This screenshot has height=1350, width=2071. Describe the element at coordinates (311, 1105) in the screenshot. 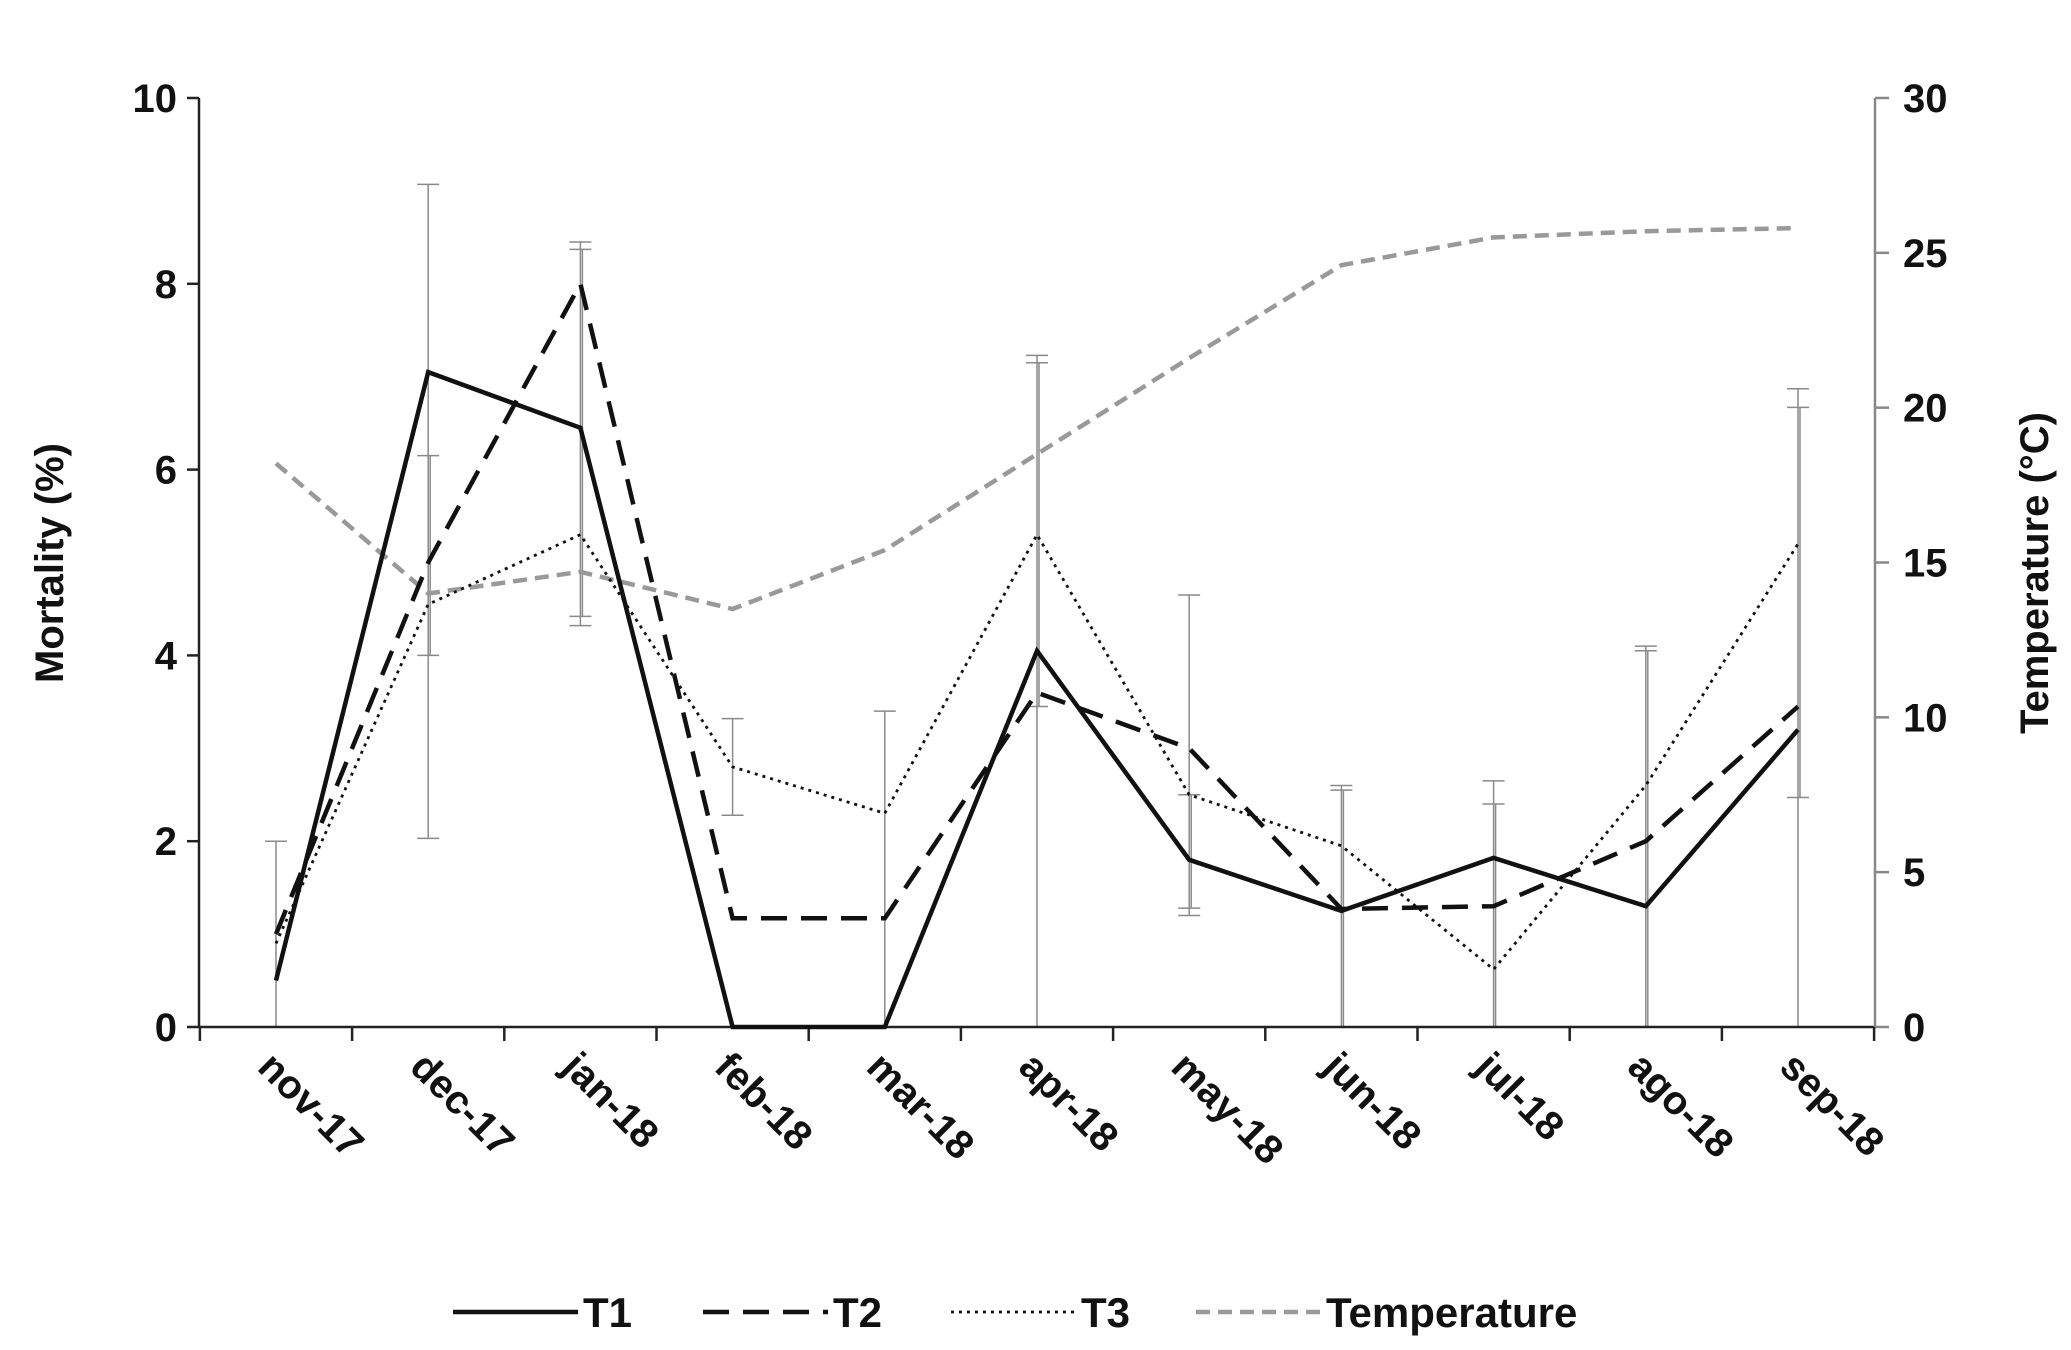

I see `x-tick-label: nov-17` at that location.